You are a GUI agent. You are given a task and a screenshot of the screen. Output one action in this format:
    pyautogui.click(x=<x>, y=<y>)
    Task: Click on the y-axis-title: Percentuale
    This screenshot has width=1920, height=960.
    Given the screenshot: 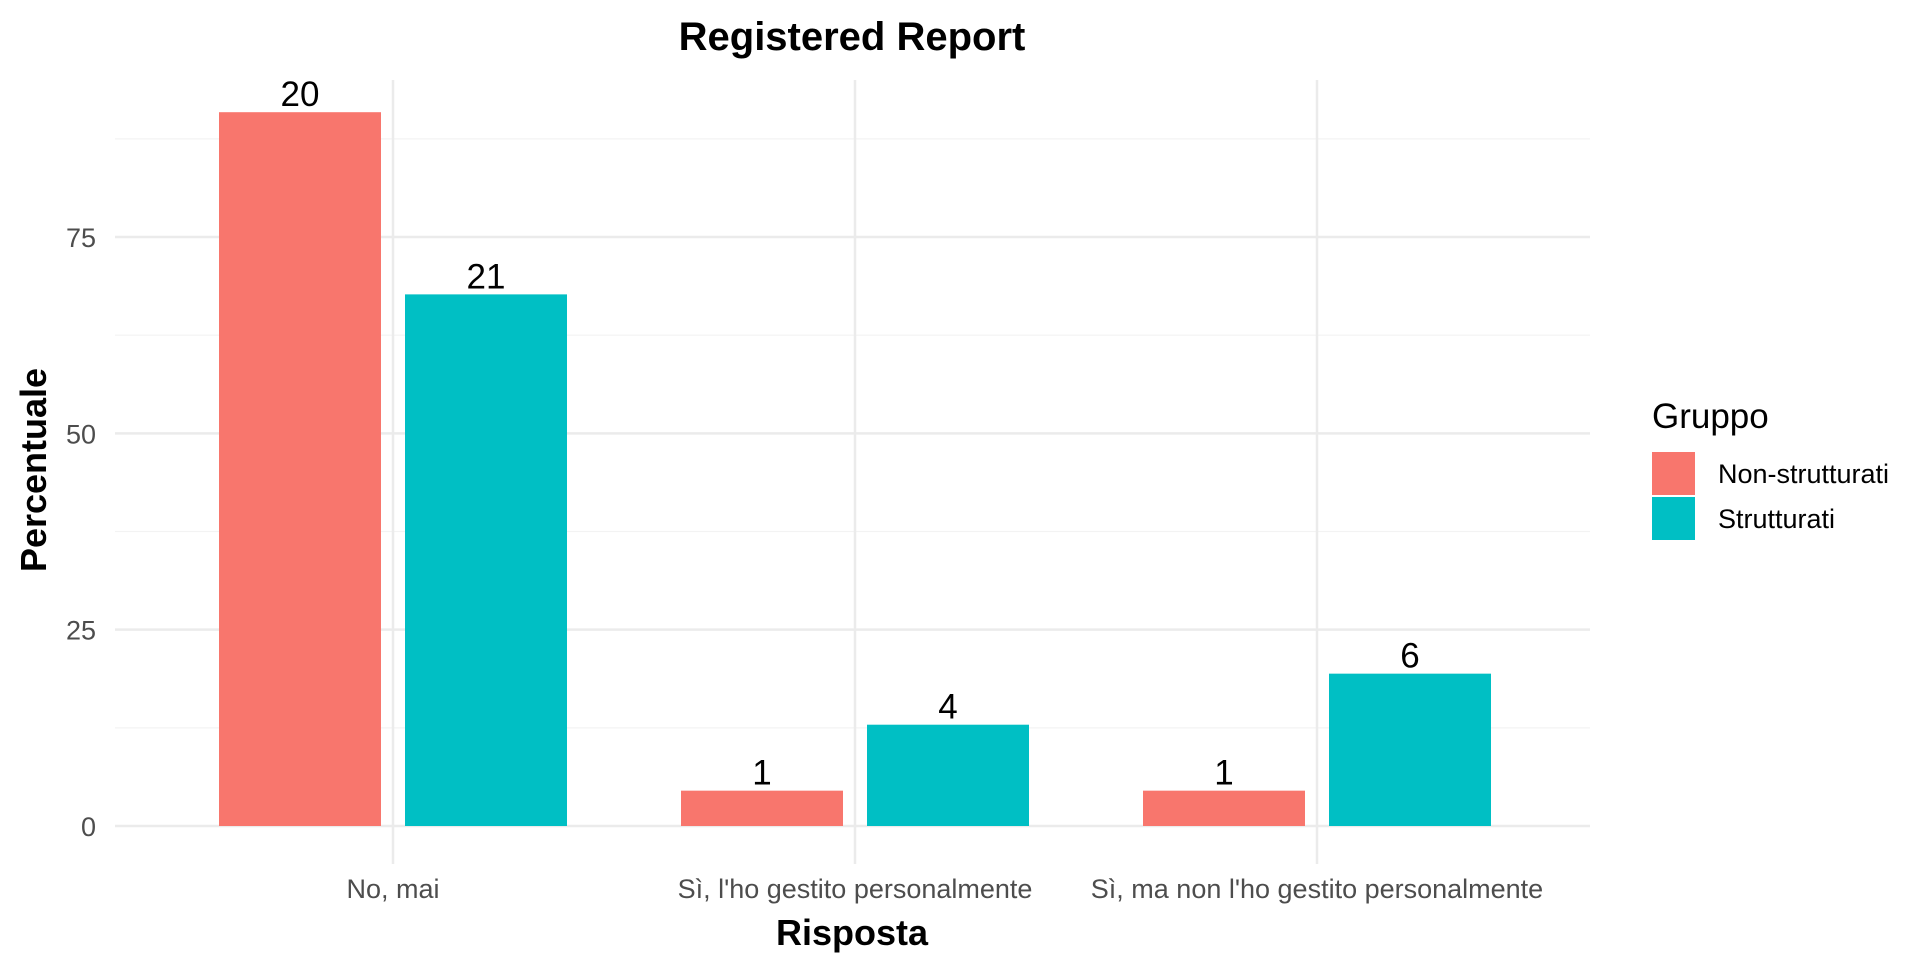 What is the action you would take?
    pyautogui.click(x=33, y=470)
    